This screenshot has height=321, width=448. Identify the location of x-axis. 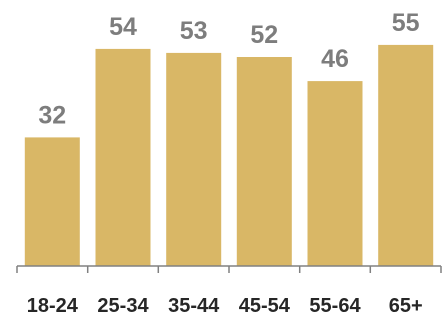
(229, 269).